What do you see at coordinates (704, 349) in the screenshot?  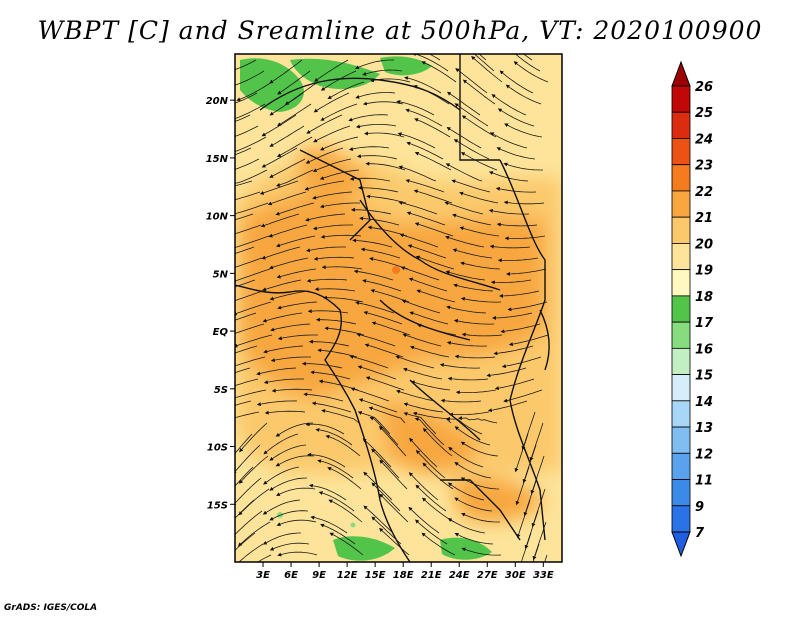 I see `colorbar-label: 16` at bounding box center [704, 349].